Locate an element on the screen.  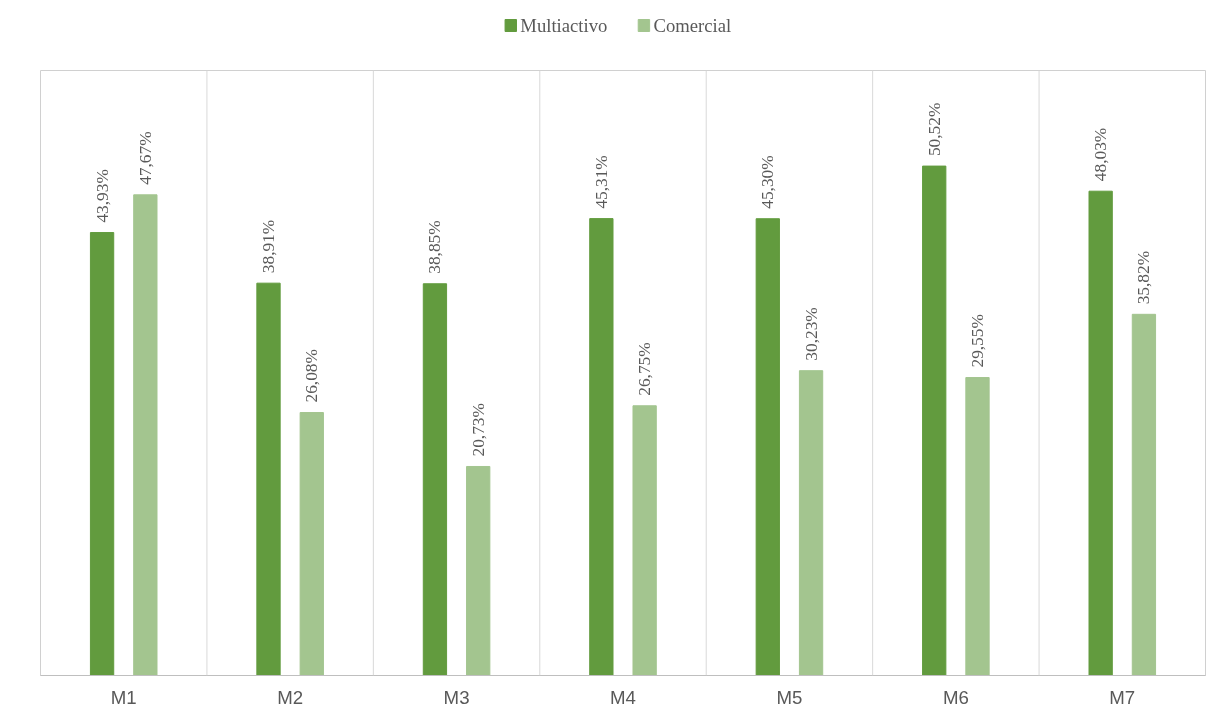
data-label: 26,08% is located at coordinates (312, 376).